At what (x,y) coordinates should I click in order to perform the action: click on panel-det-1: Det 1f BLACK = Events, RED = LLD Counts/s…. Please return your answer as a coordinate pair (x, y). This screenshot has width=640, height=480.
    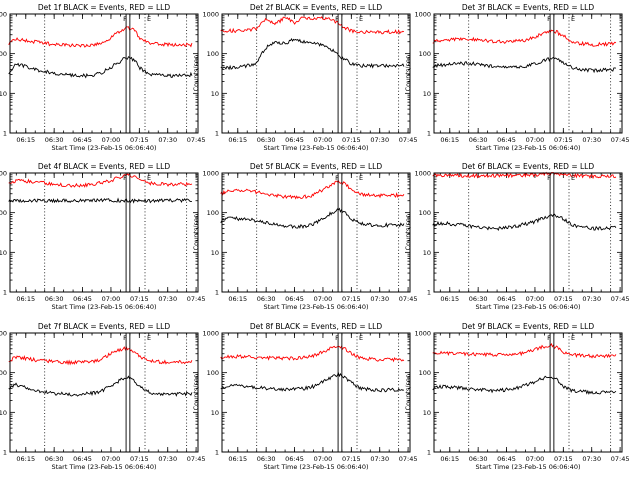
    Looking at the image, I should click on (102, 77).